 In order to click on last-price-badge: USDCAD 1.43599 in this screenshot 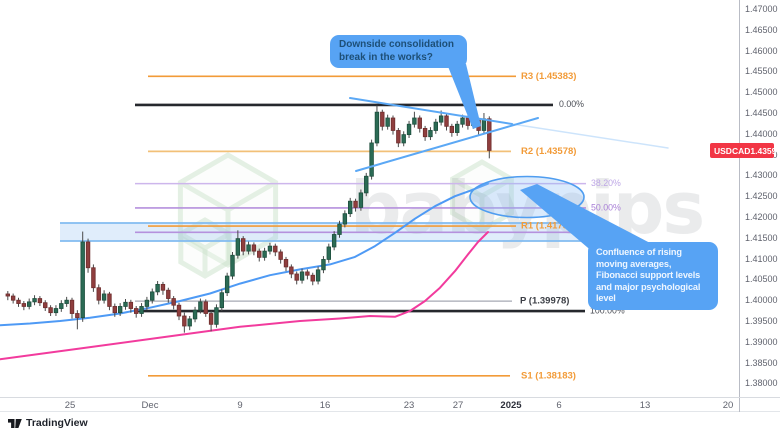, I will do `click(745, 150)`.